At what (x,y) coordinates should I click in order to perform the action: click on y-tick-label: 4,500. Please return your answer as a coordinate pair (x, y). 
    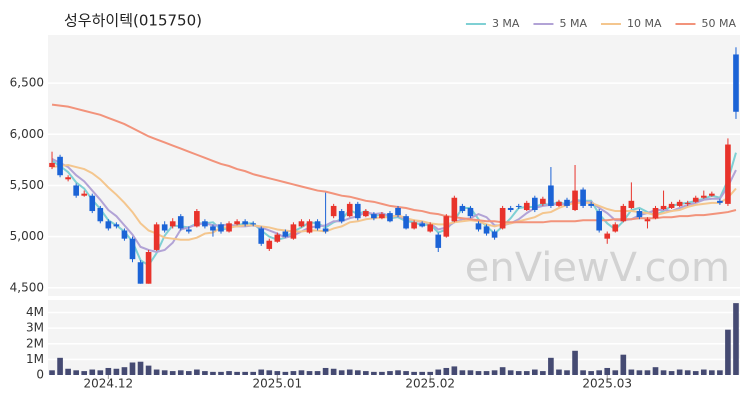
    Looking at the image, I should click on (27, 287).